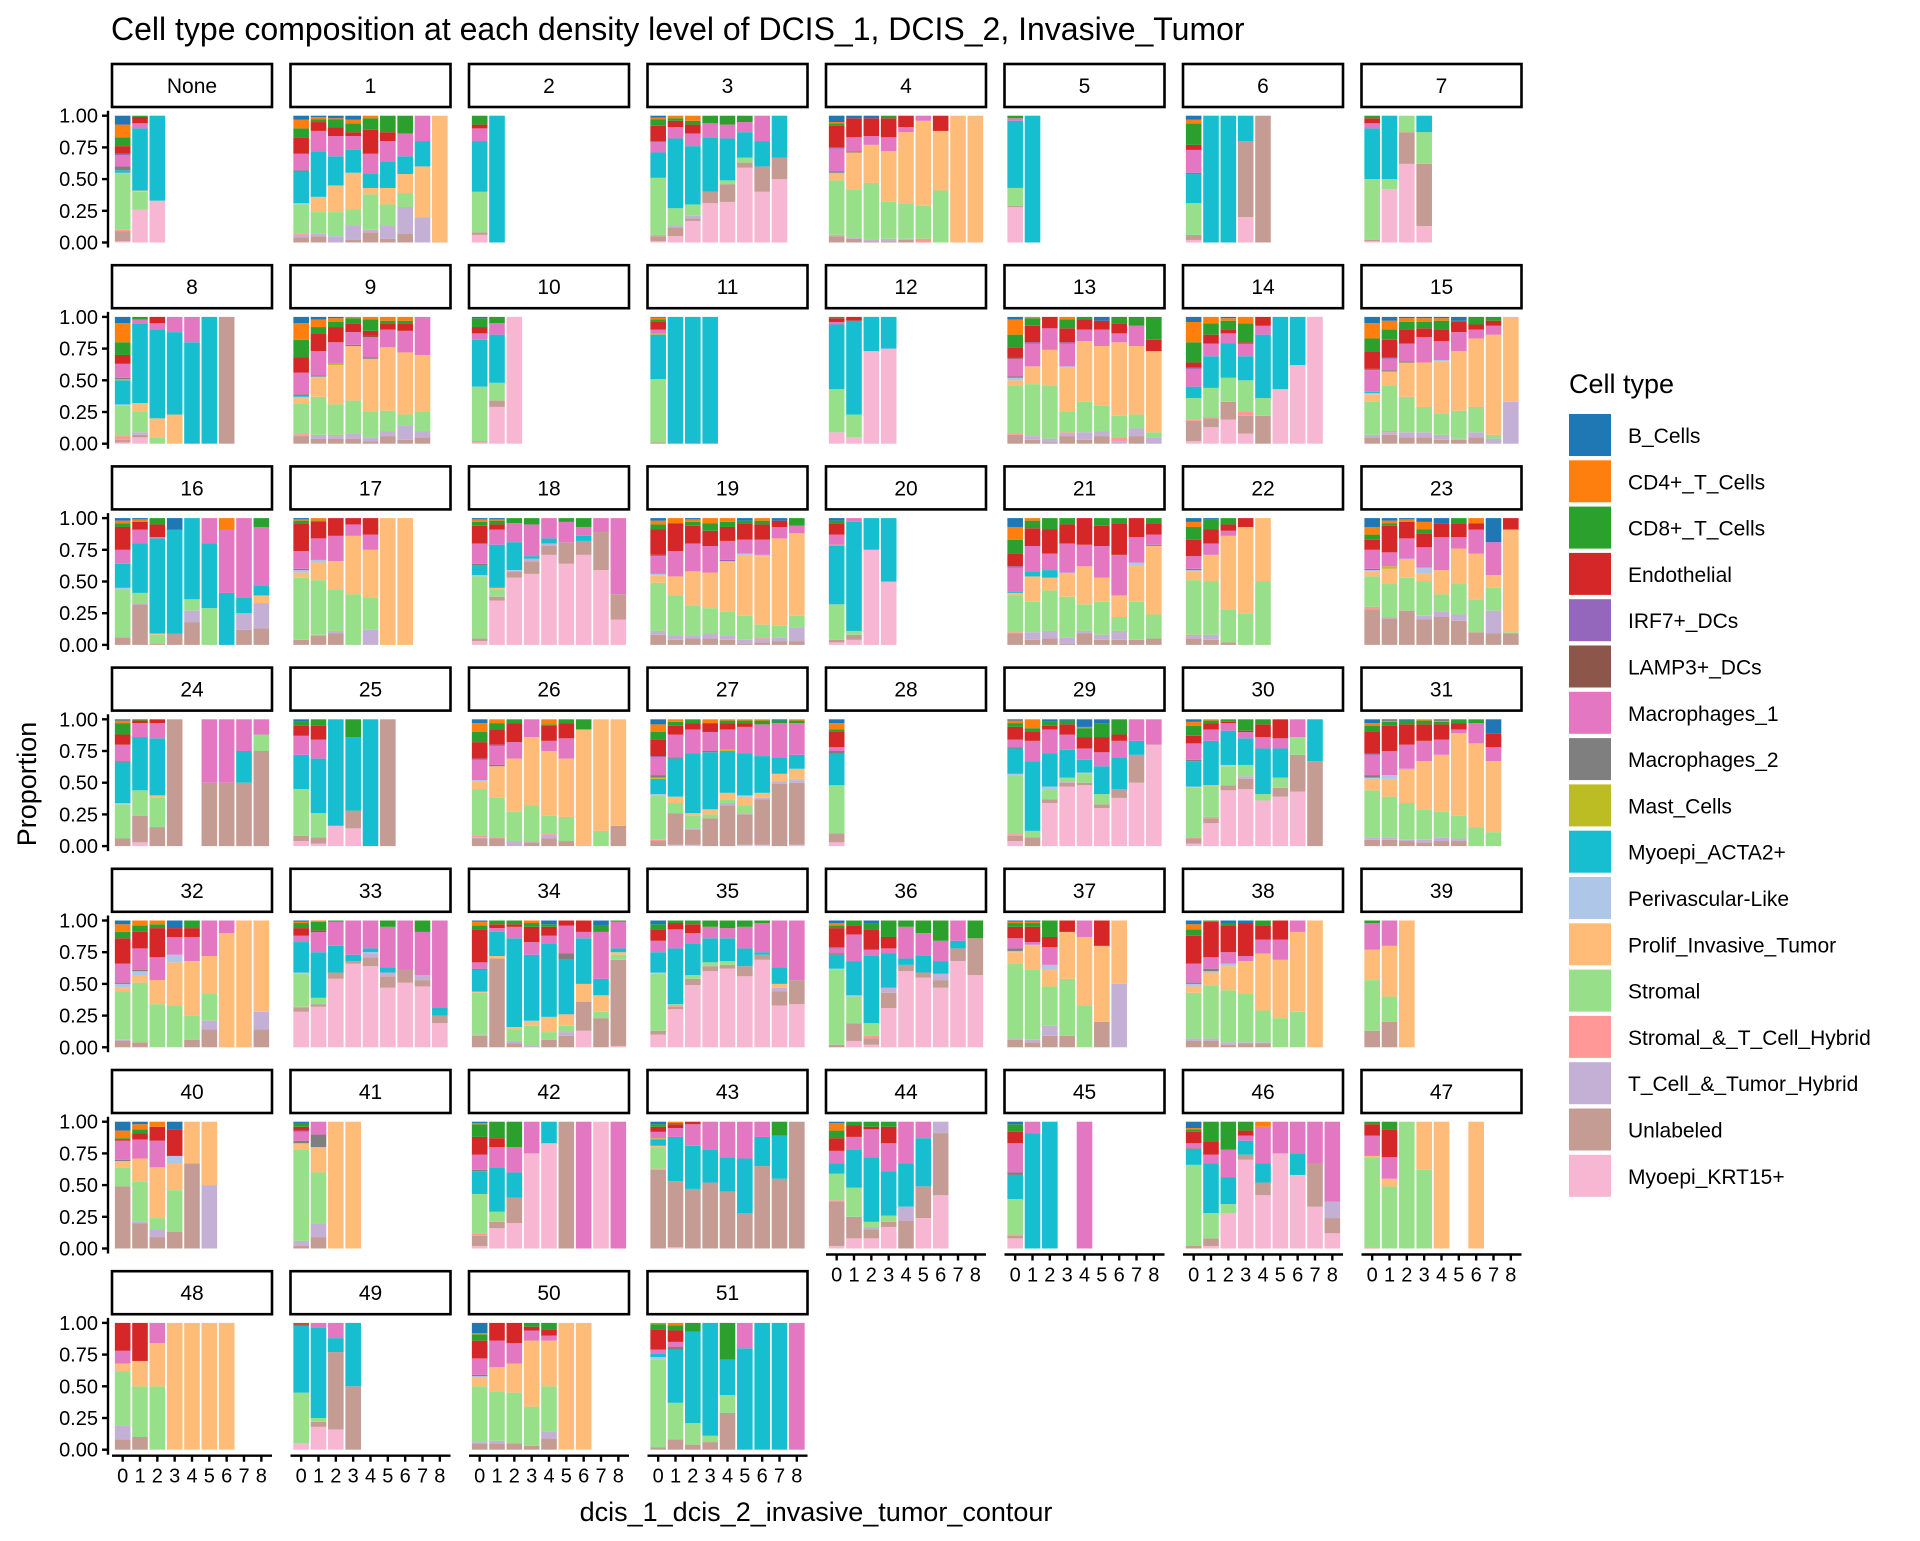 This screenshot has height=1541, width=1920. I want to click on facet-panel: 480.000.250.500.751.000 1 2 3 4 5 6 7 8, so click(166, 1378).